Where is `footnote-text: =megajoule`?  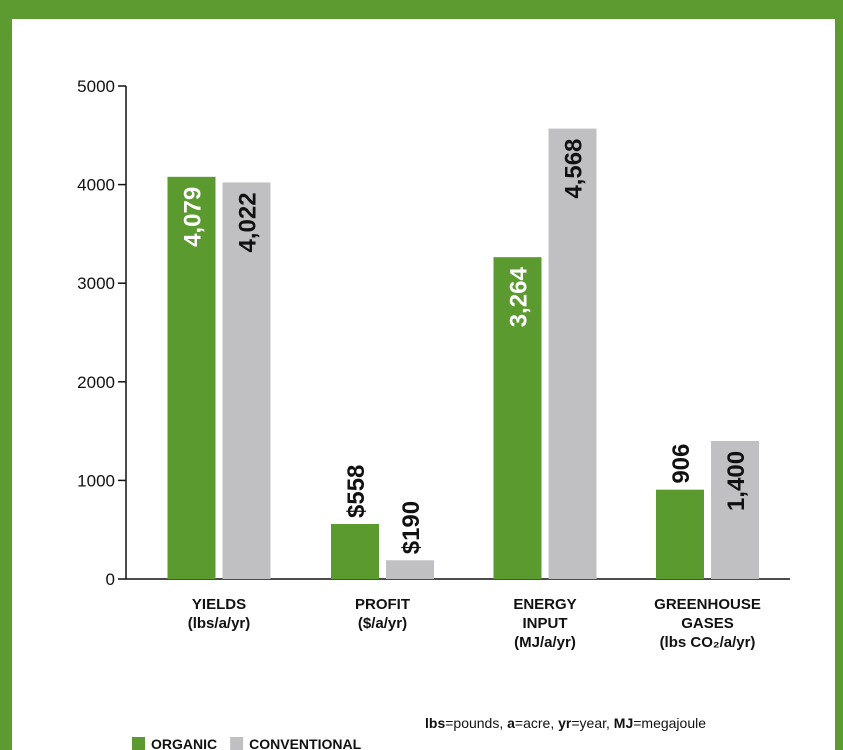 footnote-text: =megajoule is located at coordinates (669, 723).